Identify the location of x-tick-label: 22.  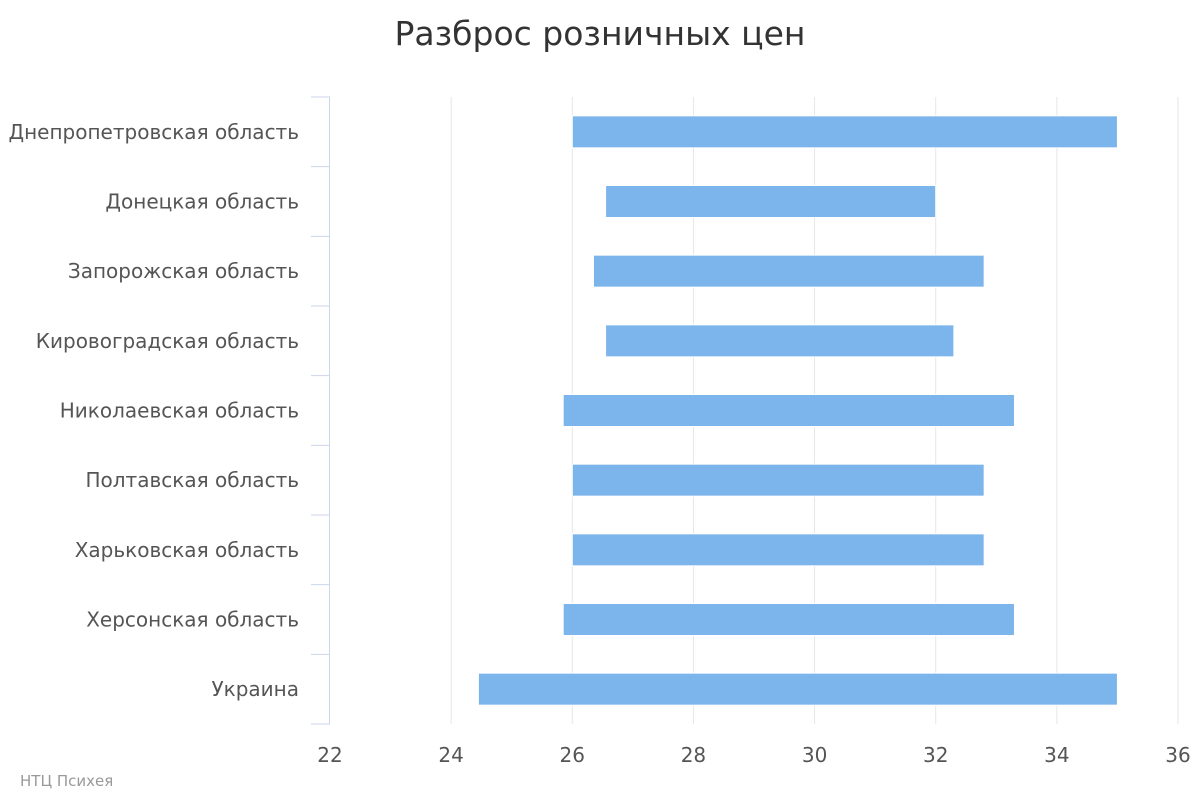
(329, 755).